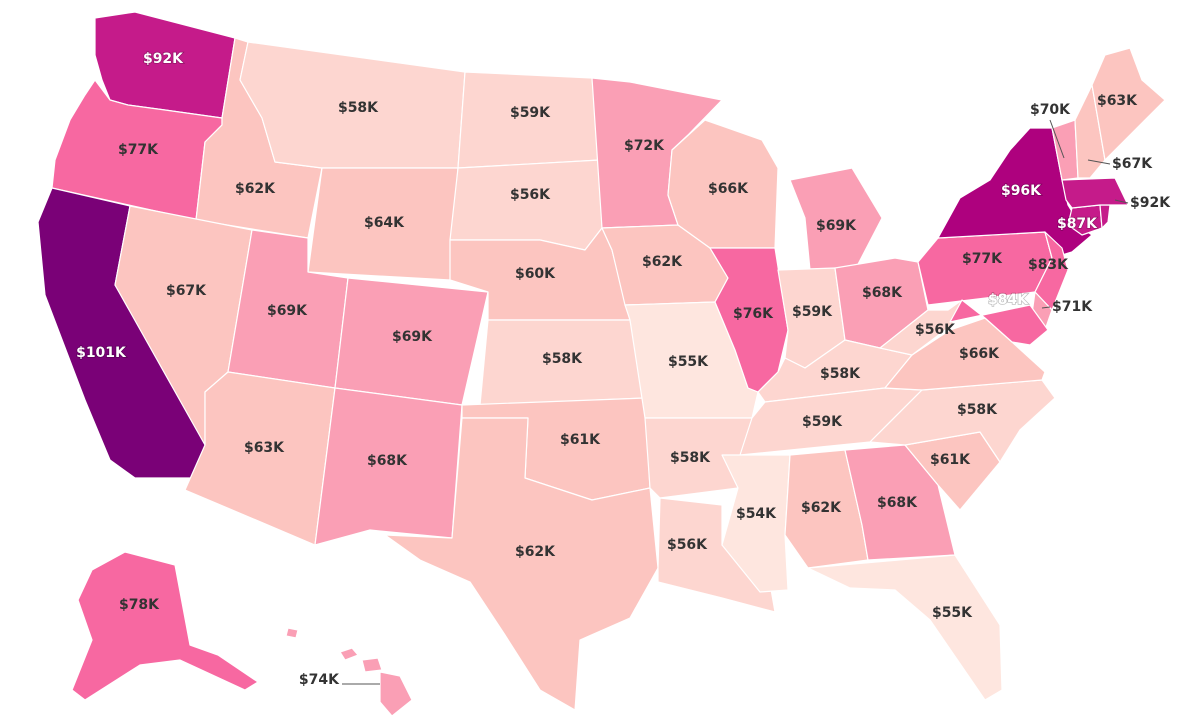  I want to click on label-il: $76K, so click(753, 314).